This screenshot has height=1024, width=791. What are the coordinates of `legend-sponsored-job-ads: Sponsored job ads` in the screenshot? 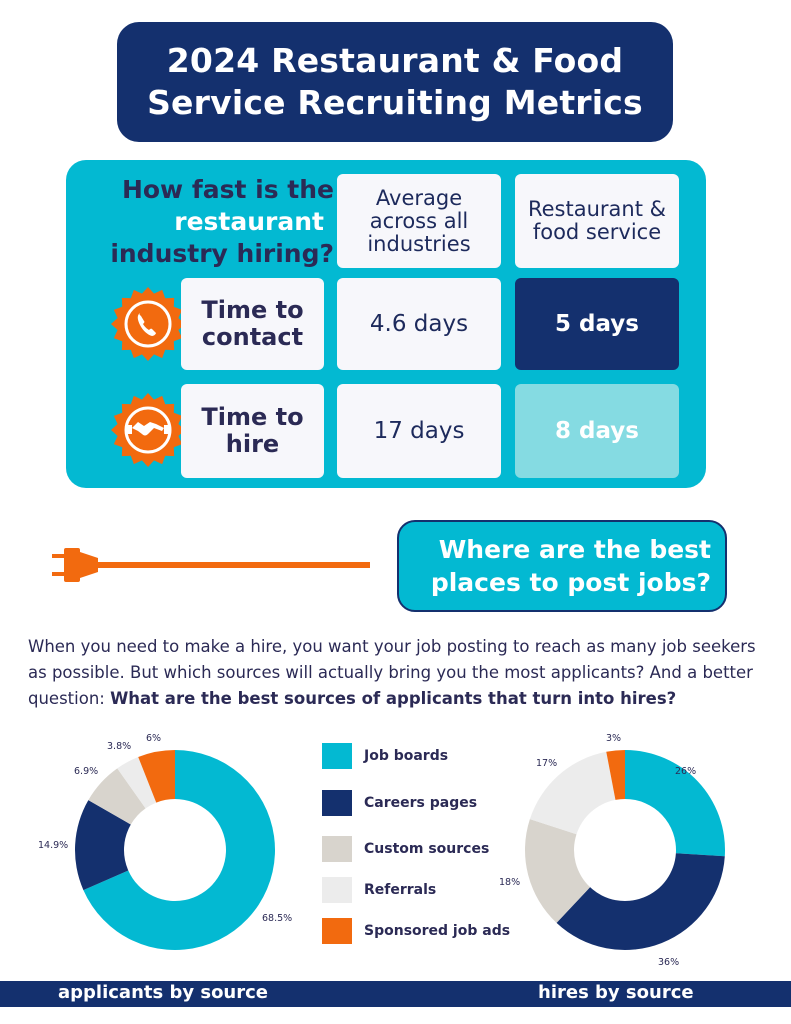 It's located at (416, 931).